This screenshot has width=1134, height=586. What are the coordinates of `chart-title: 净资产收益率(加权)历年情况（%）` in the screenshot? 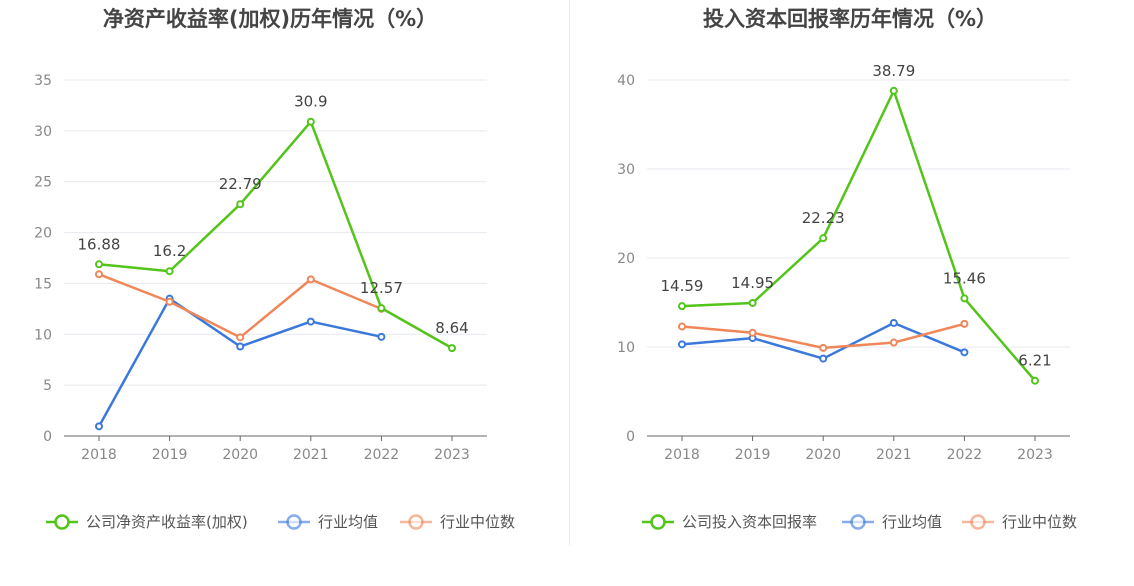 It's located at (270, 19).